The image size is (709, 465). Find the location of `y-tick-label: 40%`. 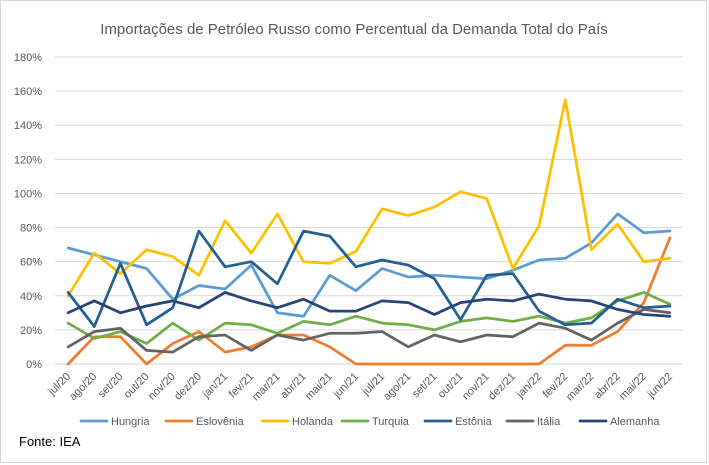

y-tick-label: 40% is located at coordinates (31, 297).